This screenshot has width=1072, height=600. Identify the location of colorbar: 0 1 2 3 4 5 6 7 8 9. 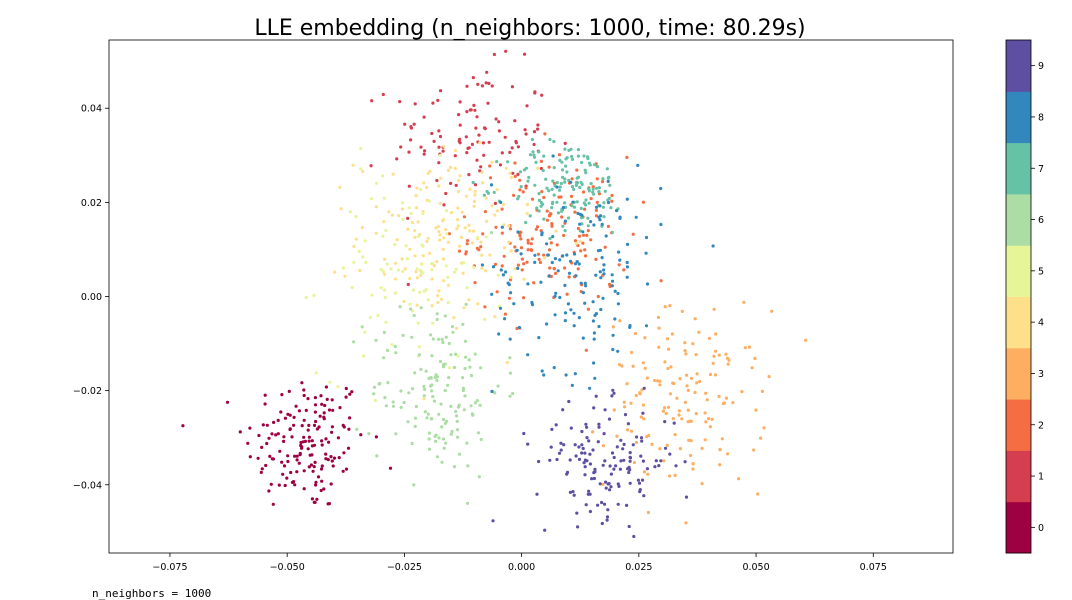
(1024, 296).